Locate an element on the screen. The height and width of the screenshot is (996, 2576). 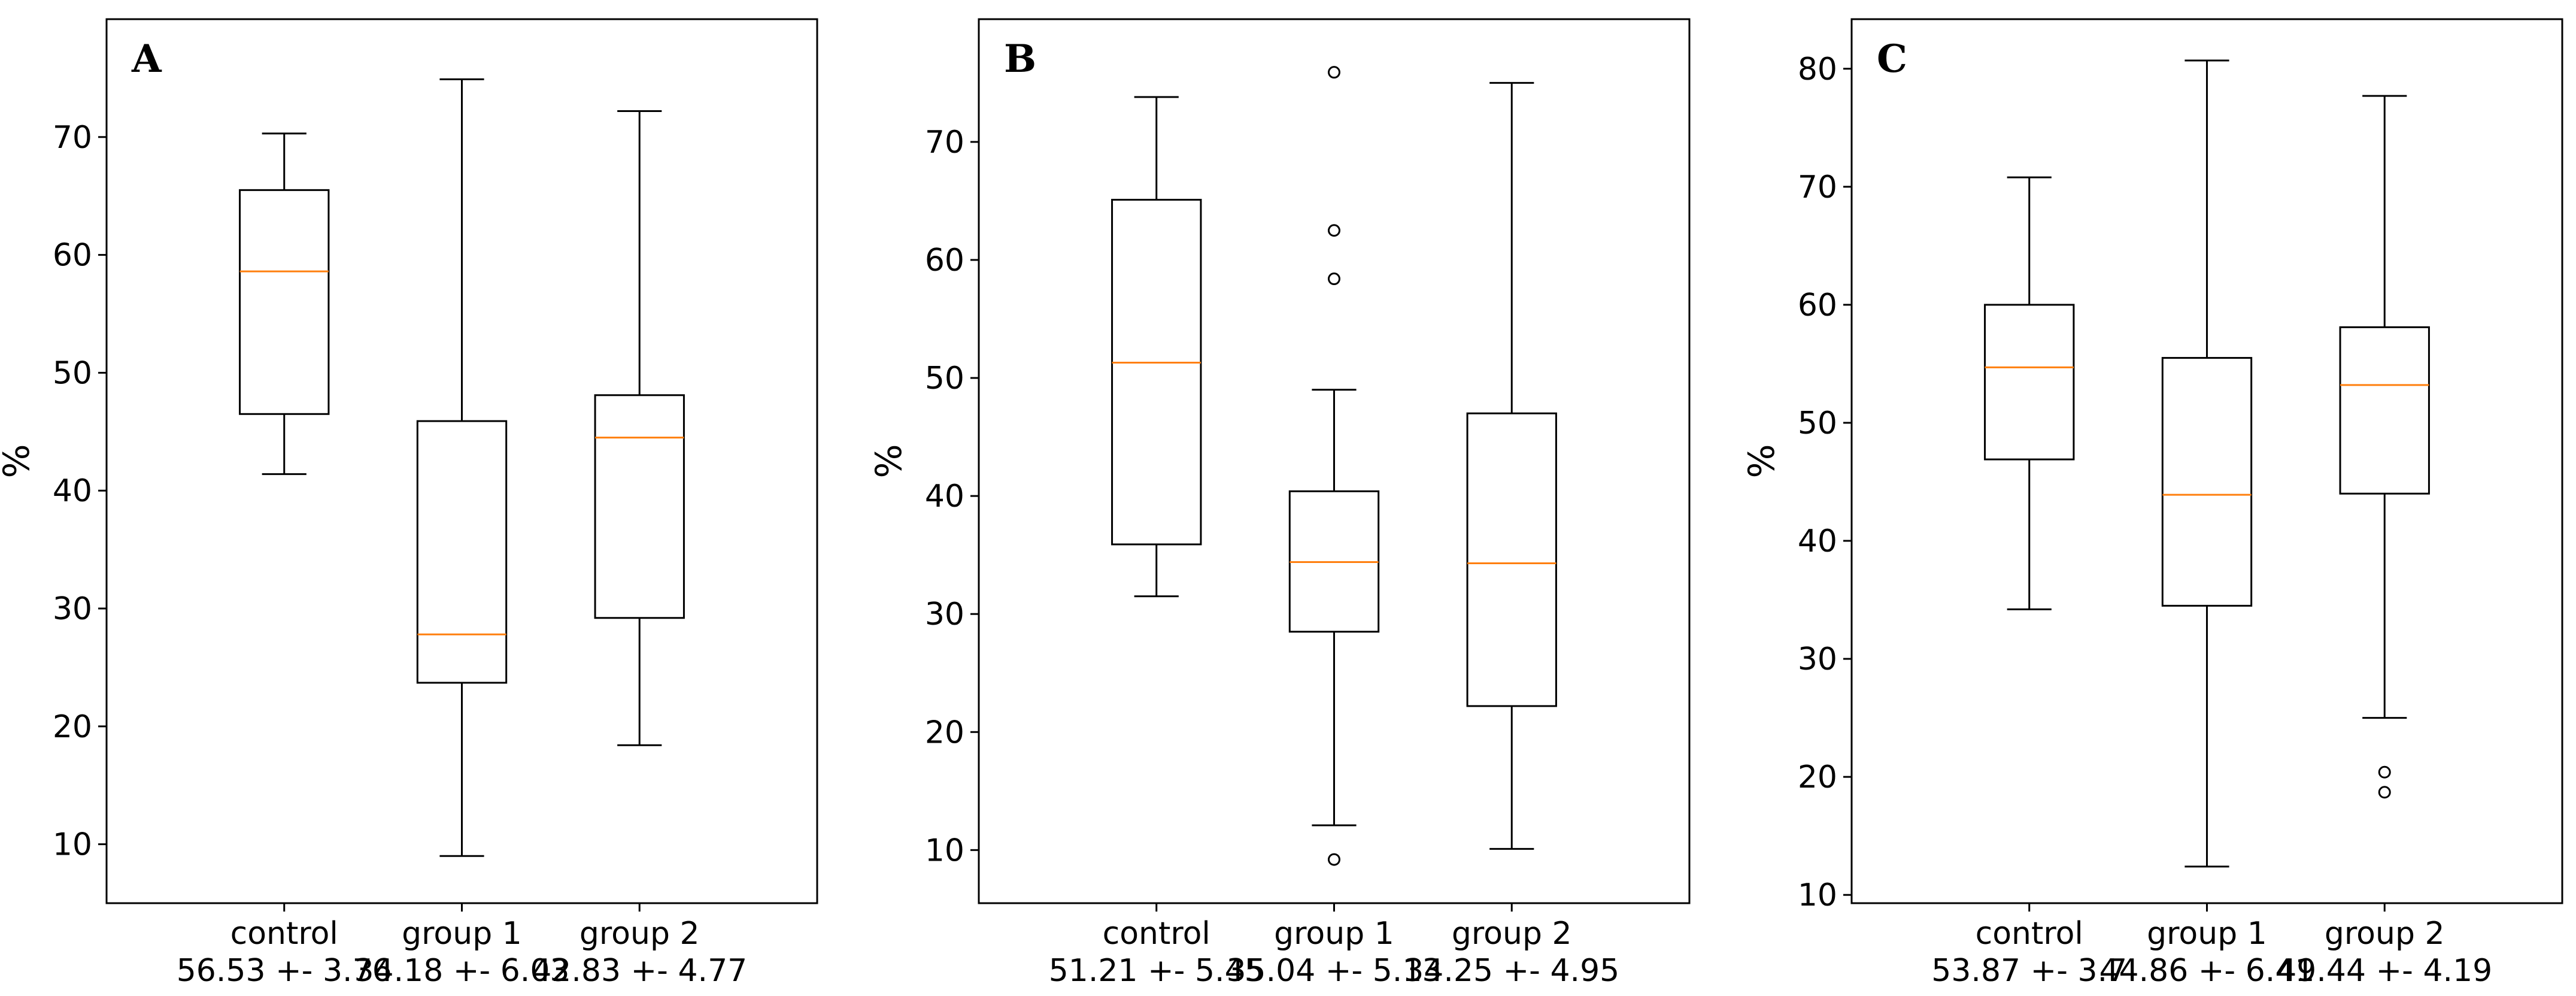
x-tick-stat-label: 51.21 +- 5.45 is located at coordinates (1156, 971).